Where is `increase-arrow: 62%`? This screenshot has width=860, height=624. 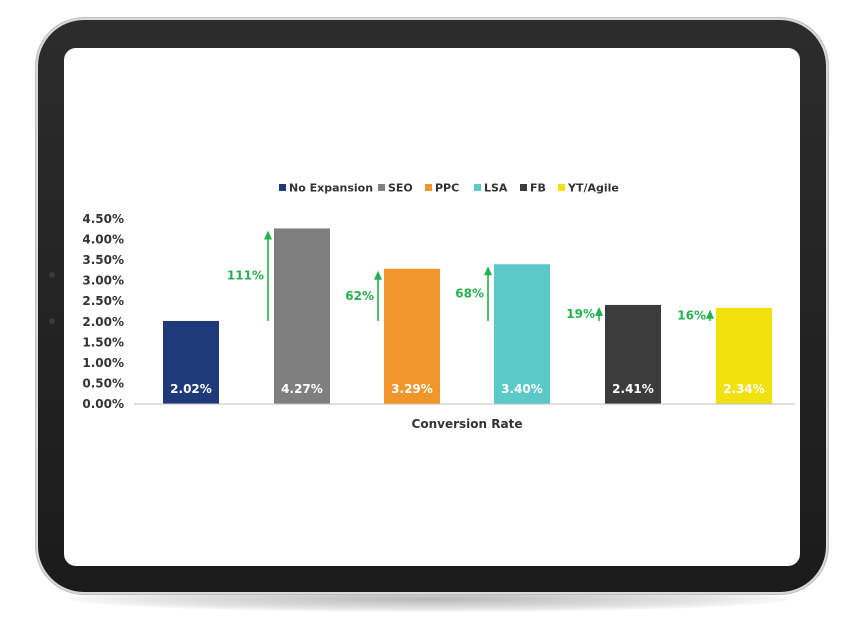 increase-arrow: 62% is located at coordinates (363, 295).